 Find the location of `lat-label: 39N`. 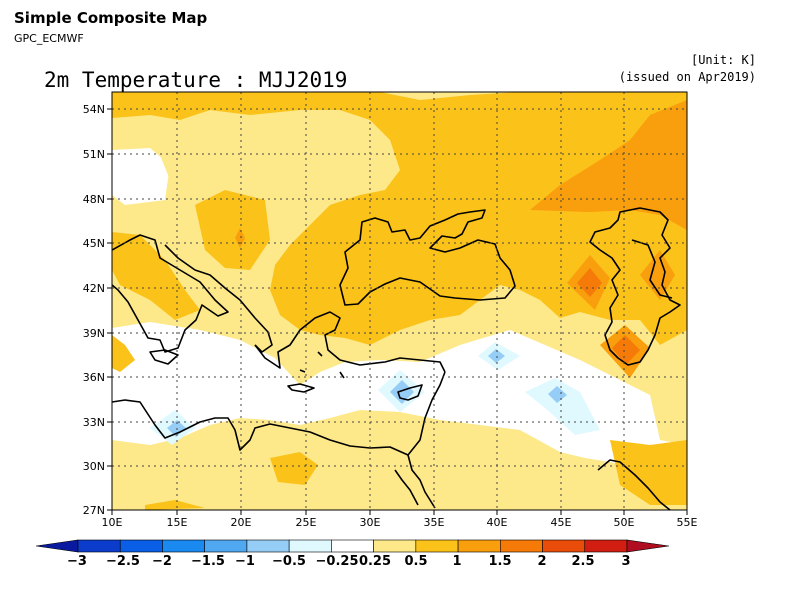

lat-label: 39N is located at coordinates (94, 333).